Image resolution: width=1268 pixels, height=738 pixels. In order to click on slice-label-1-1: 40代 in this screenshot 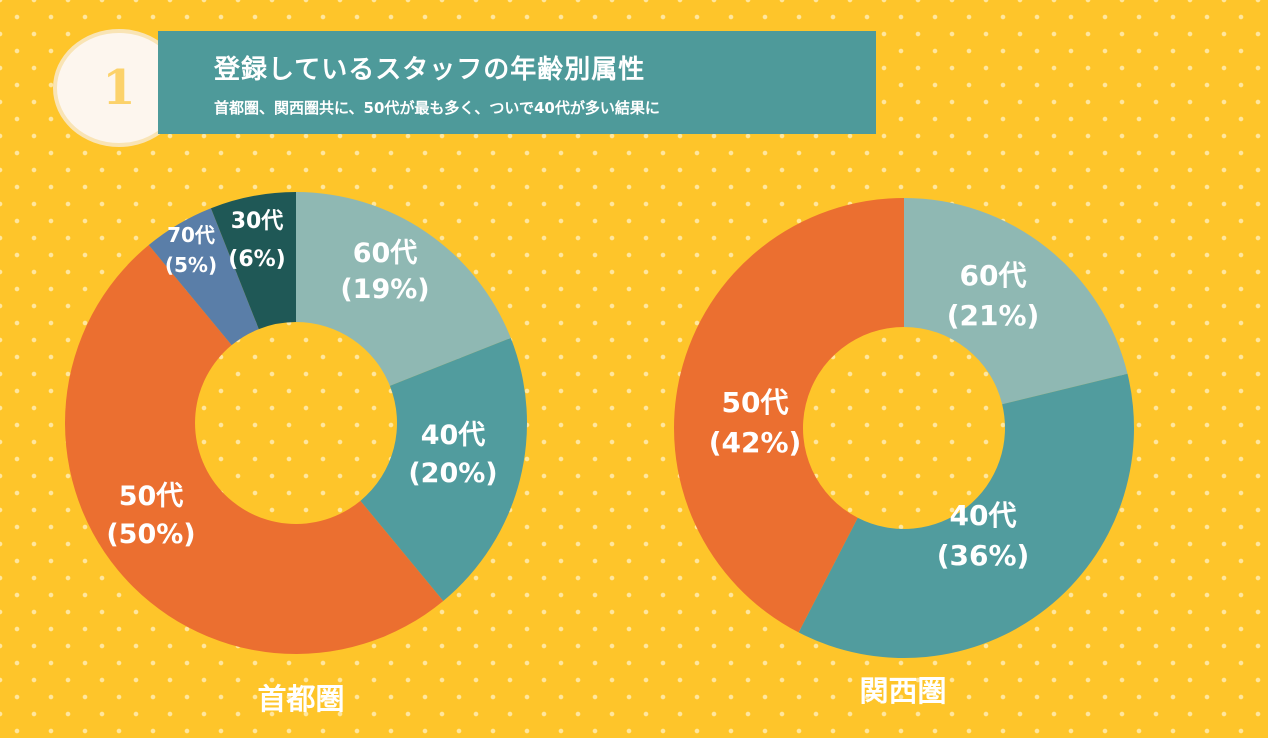, I will do `click(983, 515)`.